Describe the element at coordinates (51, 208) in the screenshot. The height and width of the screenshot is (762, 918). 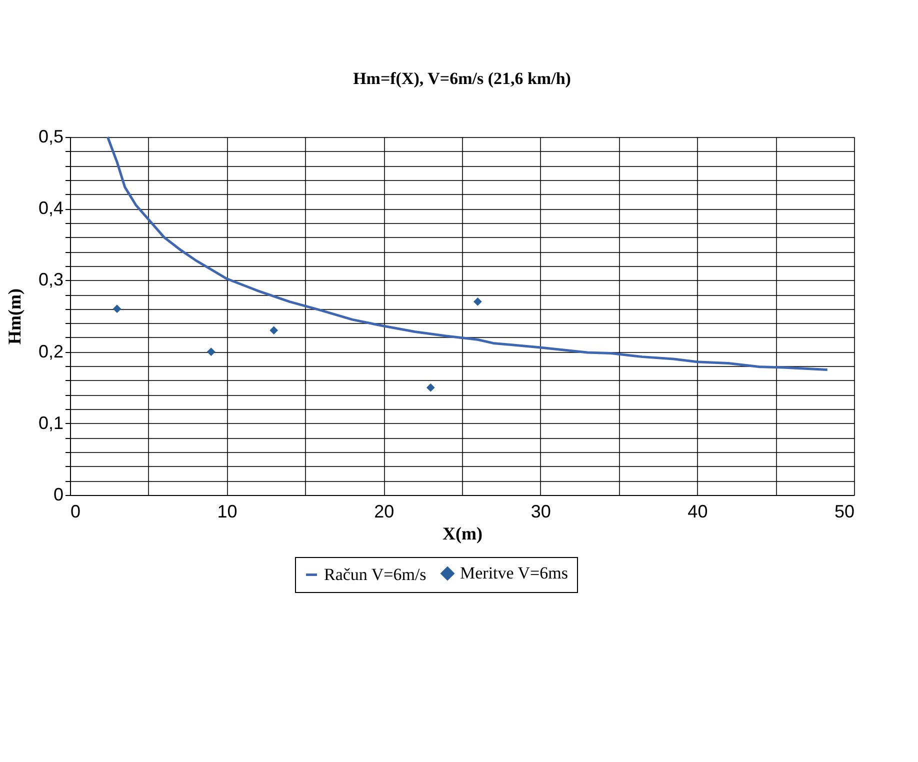
I see `y-tick-label: 0,4` at that location.